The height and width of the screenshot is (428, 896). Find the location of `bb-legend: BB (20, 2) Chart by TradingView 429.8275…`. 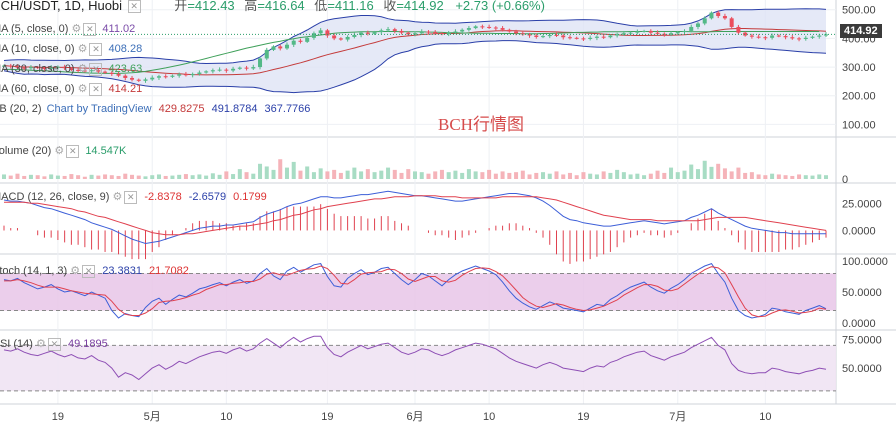

bb-legend: BB (20, 2) Chart by TradingView 429.8275… is located at coordinates (155, 109).